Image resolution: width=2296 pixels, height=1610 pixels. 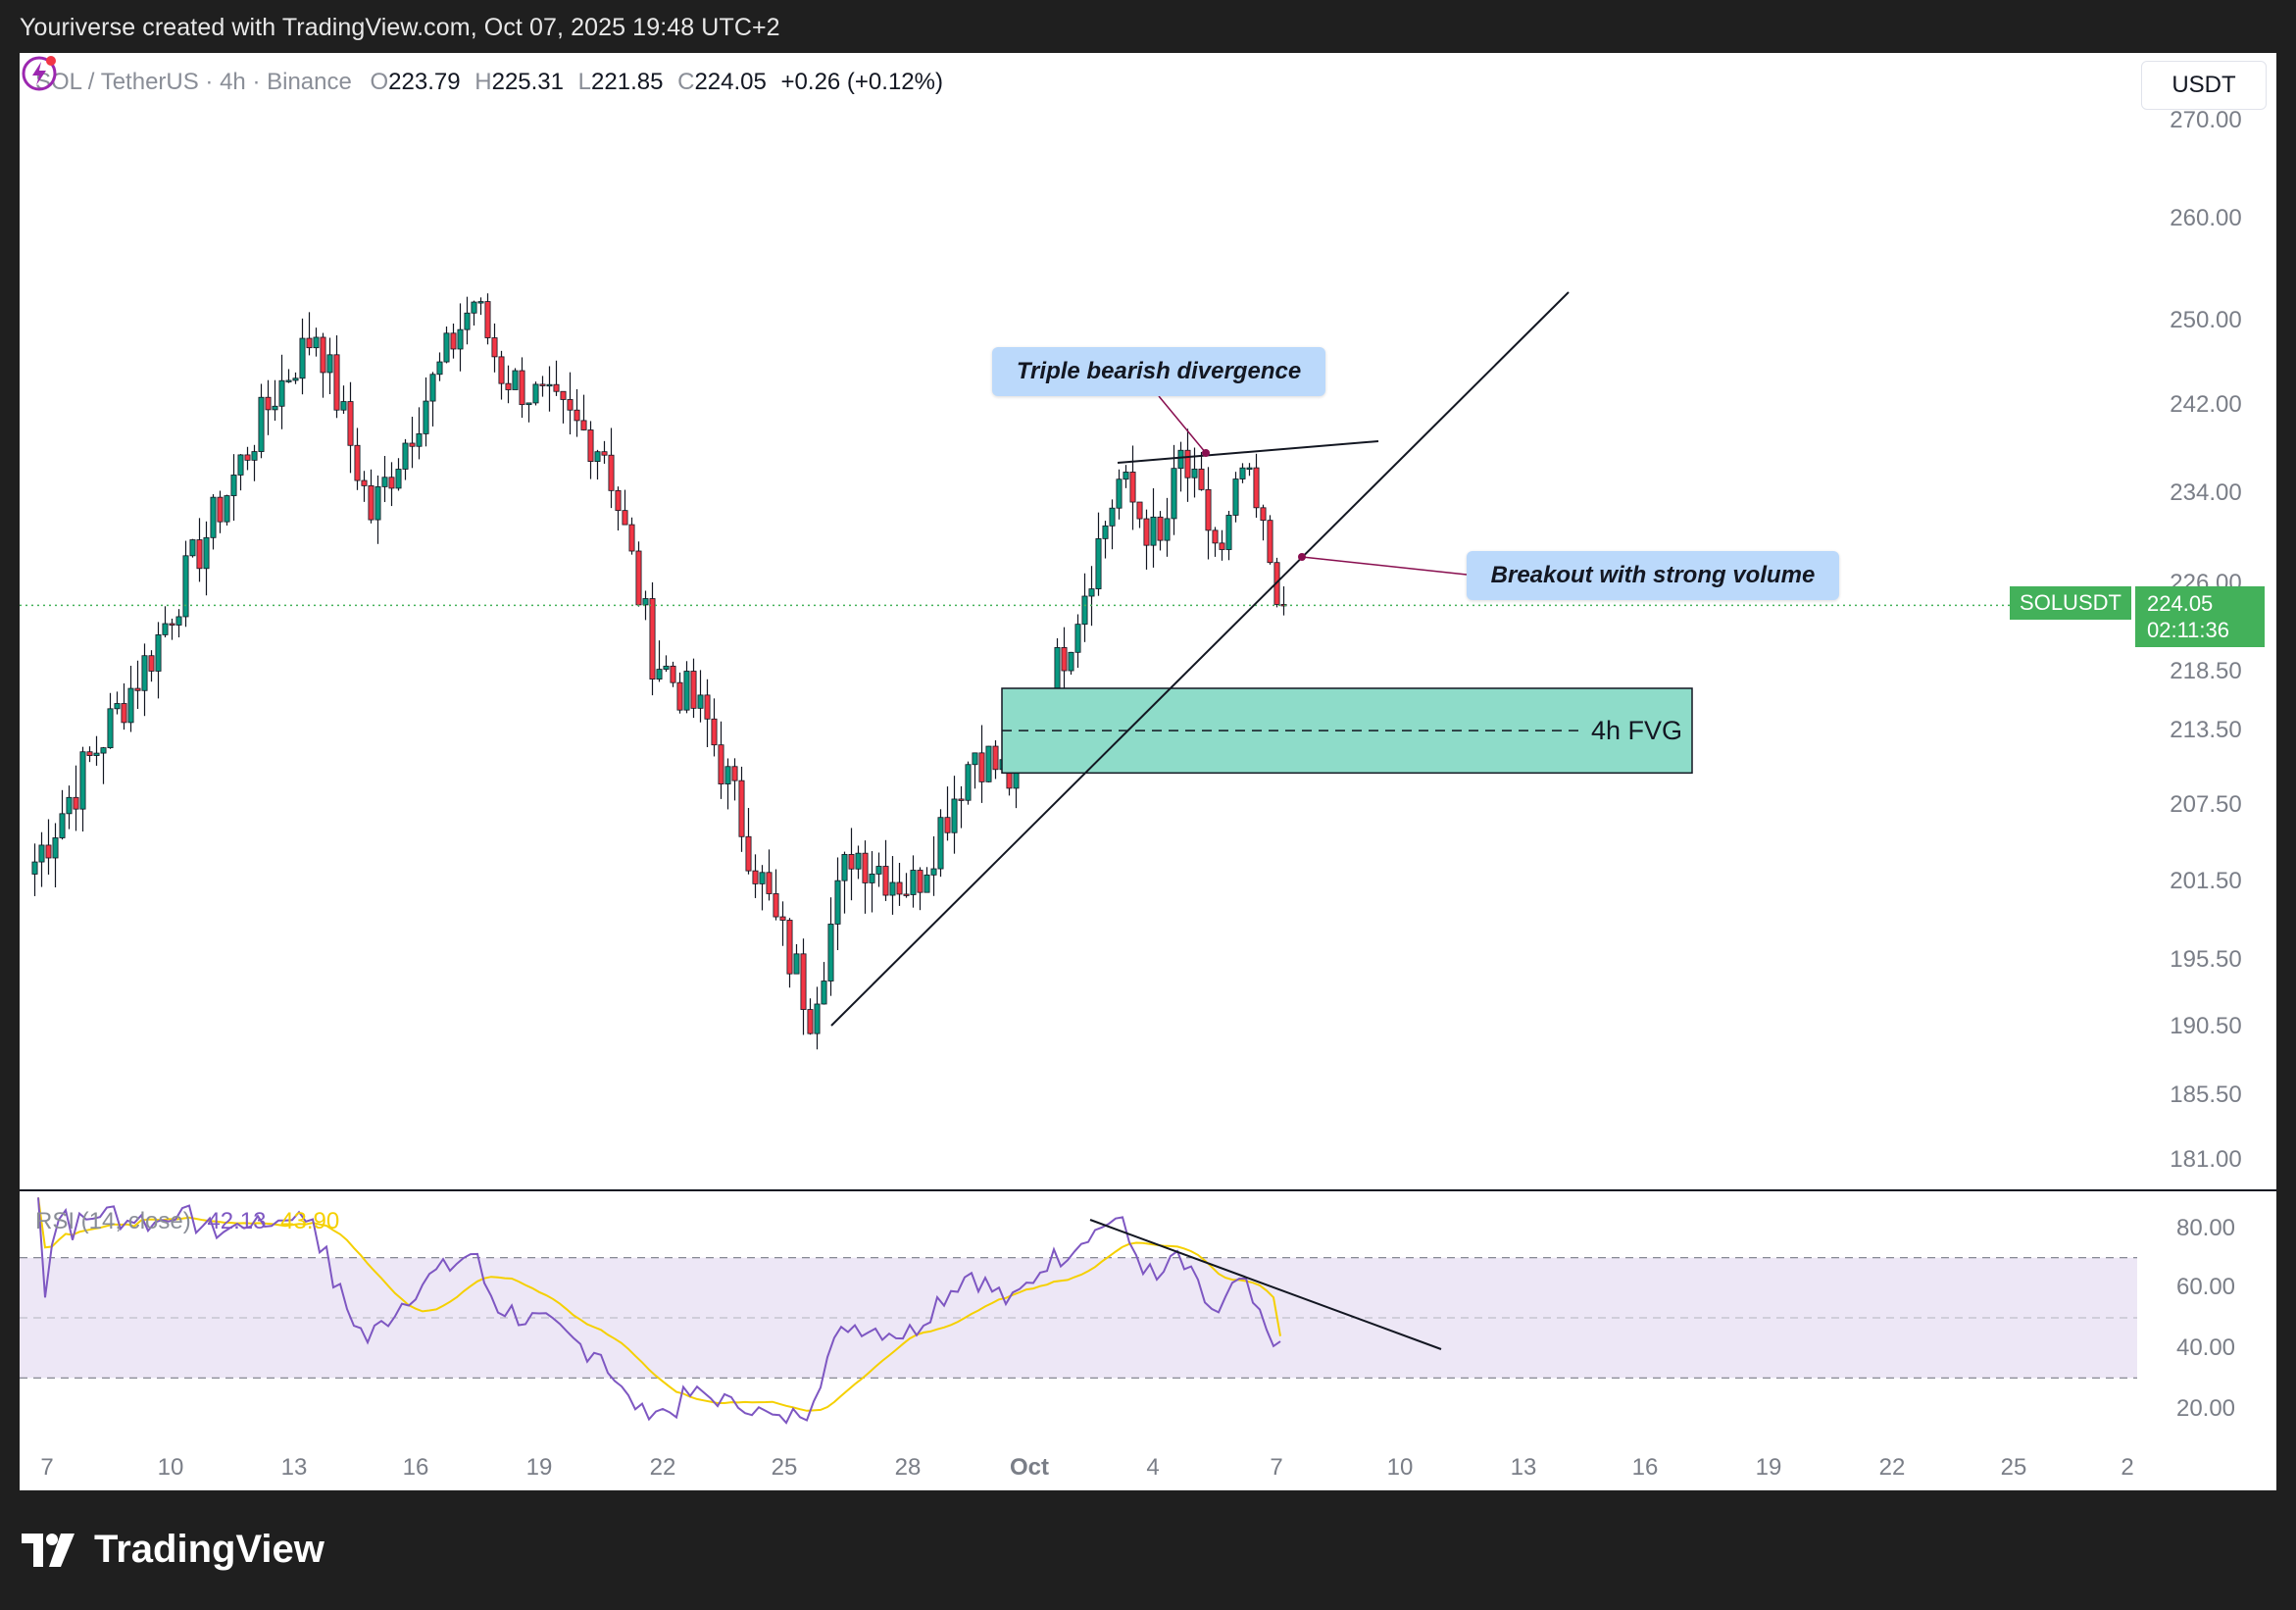 What do you see at coordinates (1158, 371) in the screenshot?
I see `annotation-divergence: Triple bearish divergence` at bounding box center [1158, 371].